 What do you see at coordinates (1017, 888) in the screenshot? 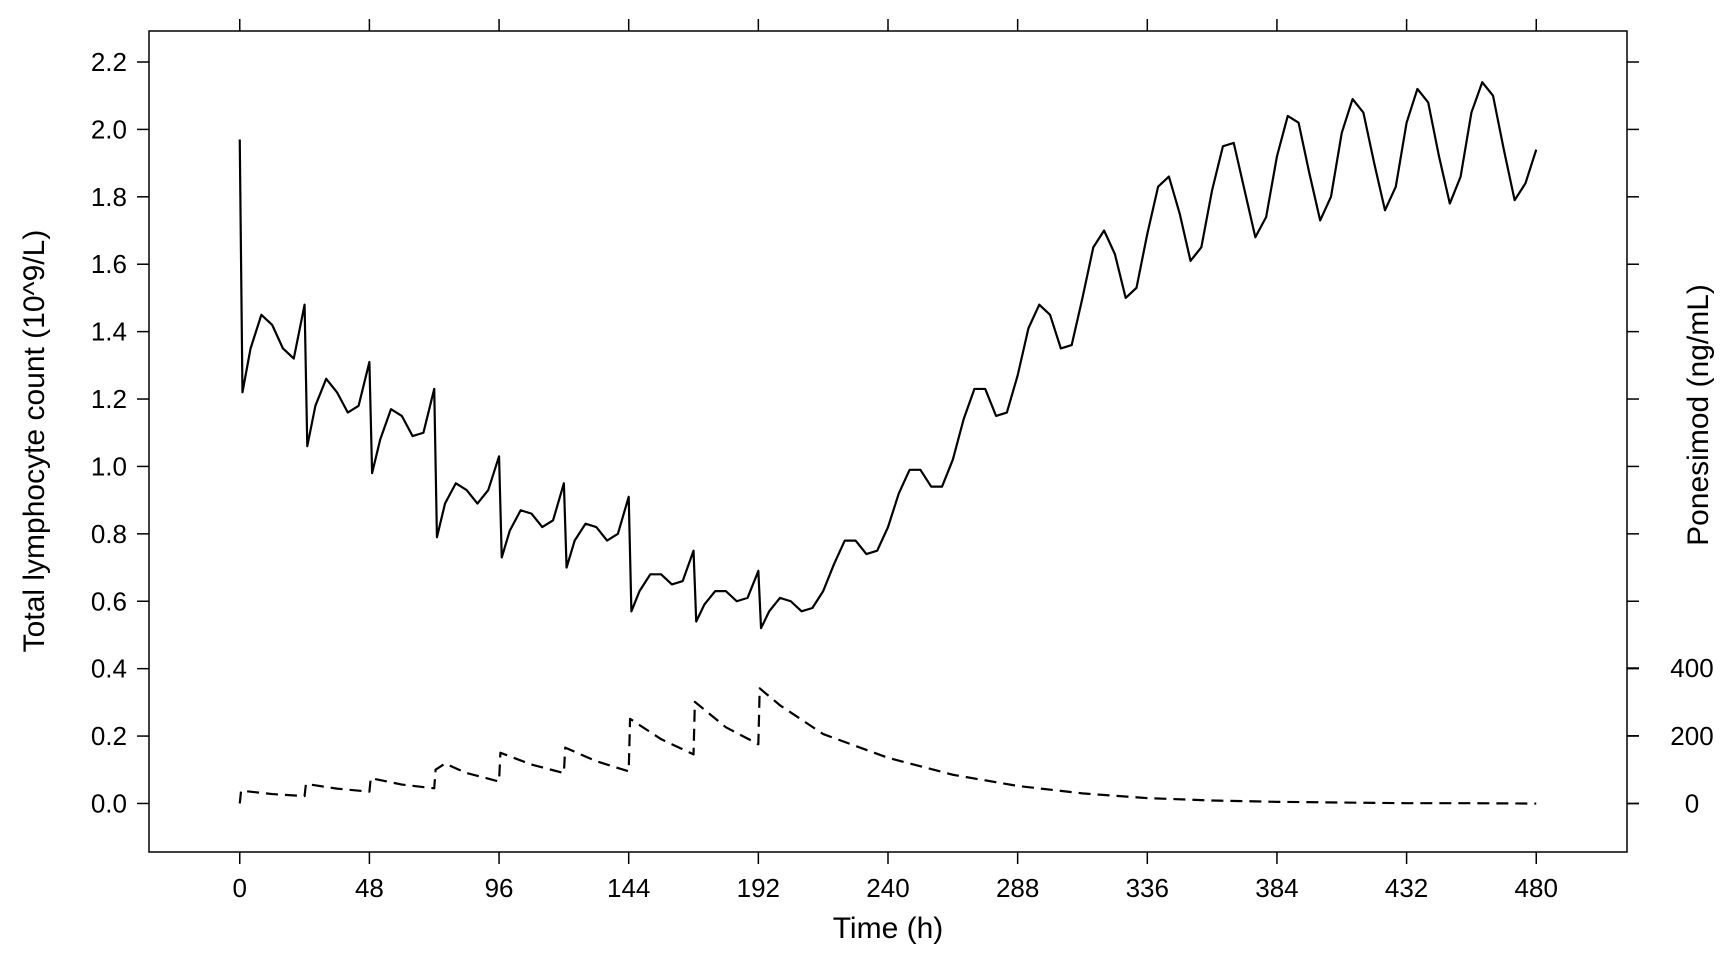
I see `x-tick-label: 288` at bounding box center [1017, 888].